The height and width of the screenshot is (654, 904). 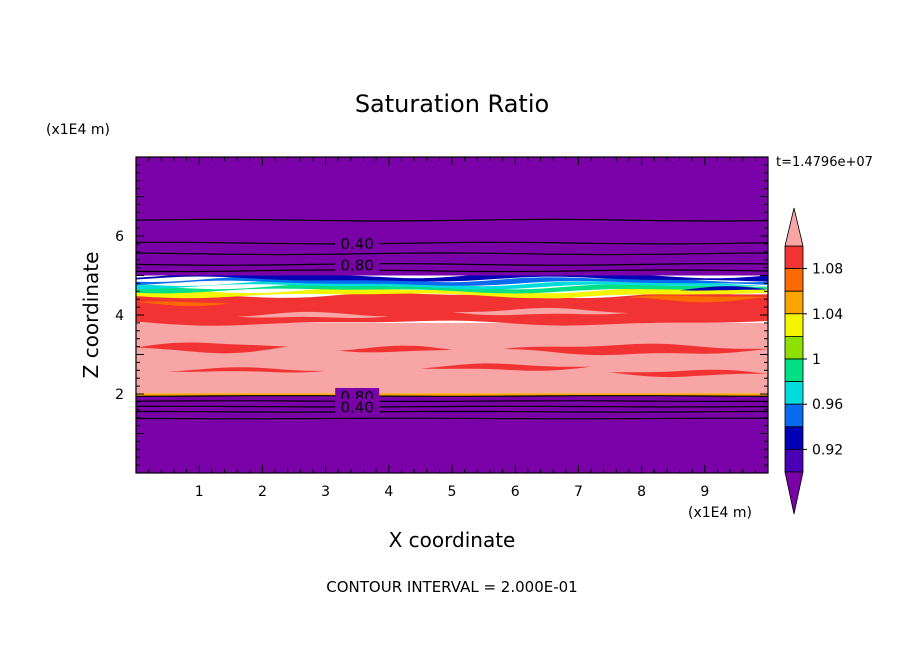 What do you see at coordinates (827, 405) in the screenshot?
I see `colorbar-label: 0.96` at bounding box center [827, 405].